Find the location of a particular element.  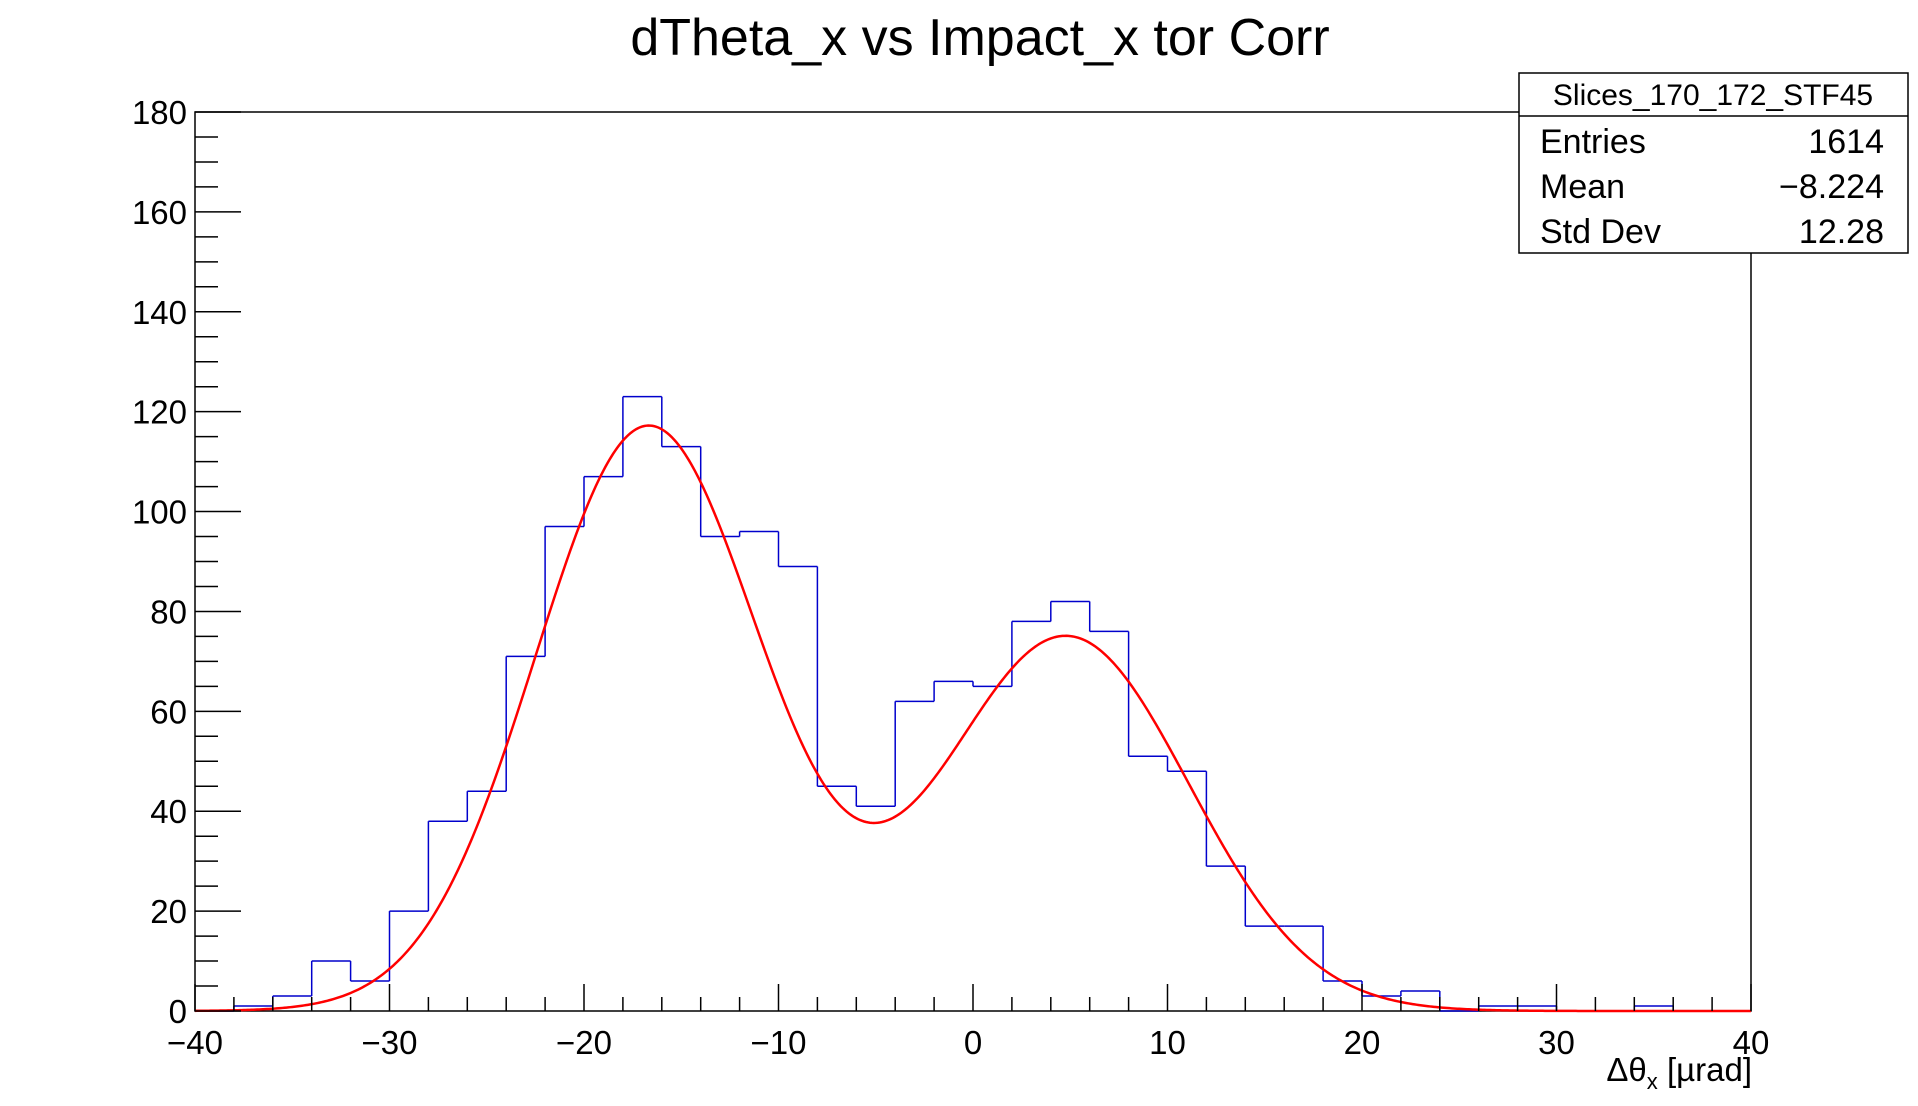

y-tick-label: 80 is located at coordinates (168, 611).